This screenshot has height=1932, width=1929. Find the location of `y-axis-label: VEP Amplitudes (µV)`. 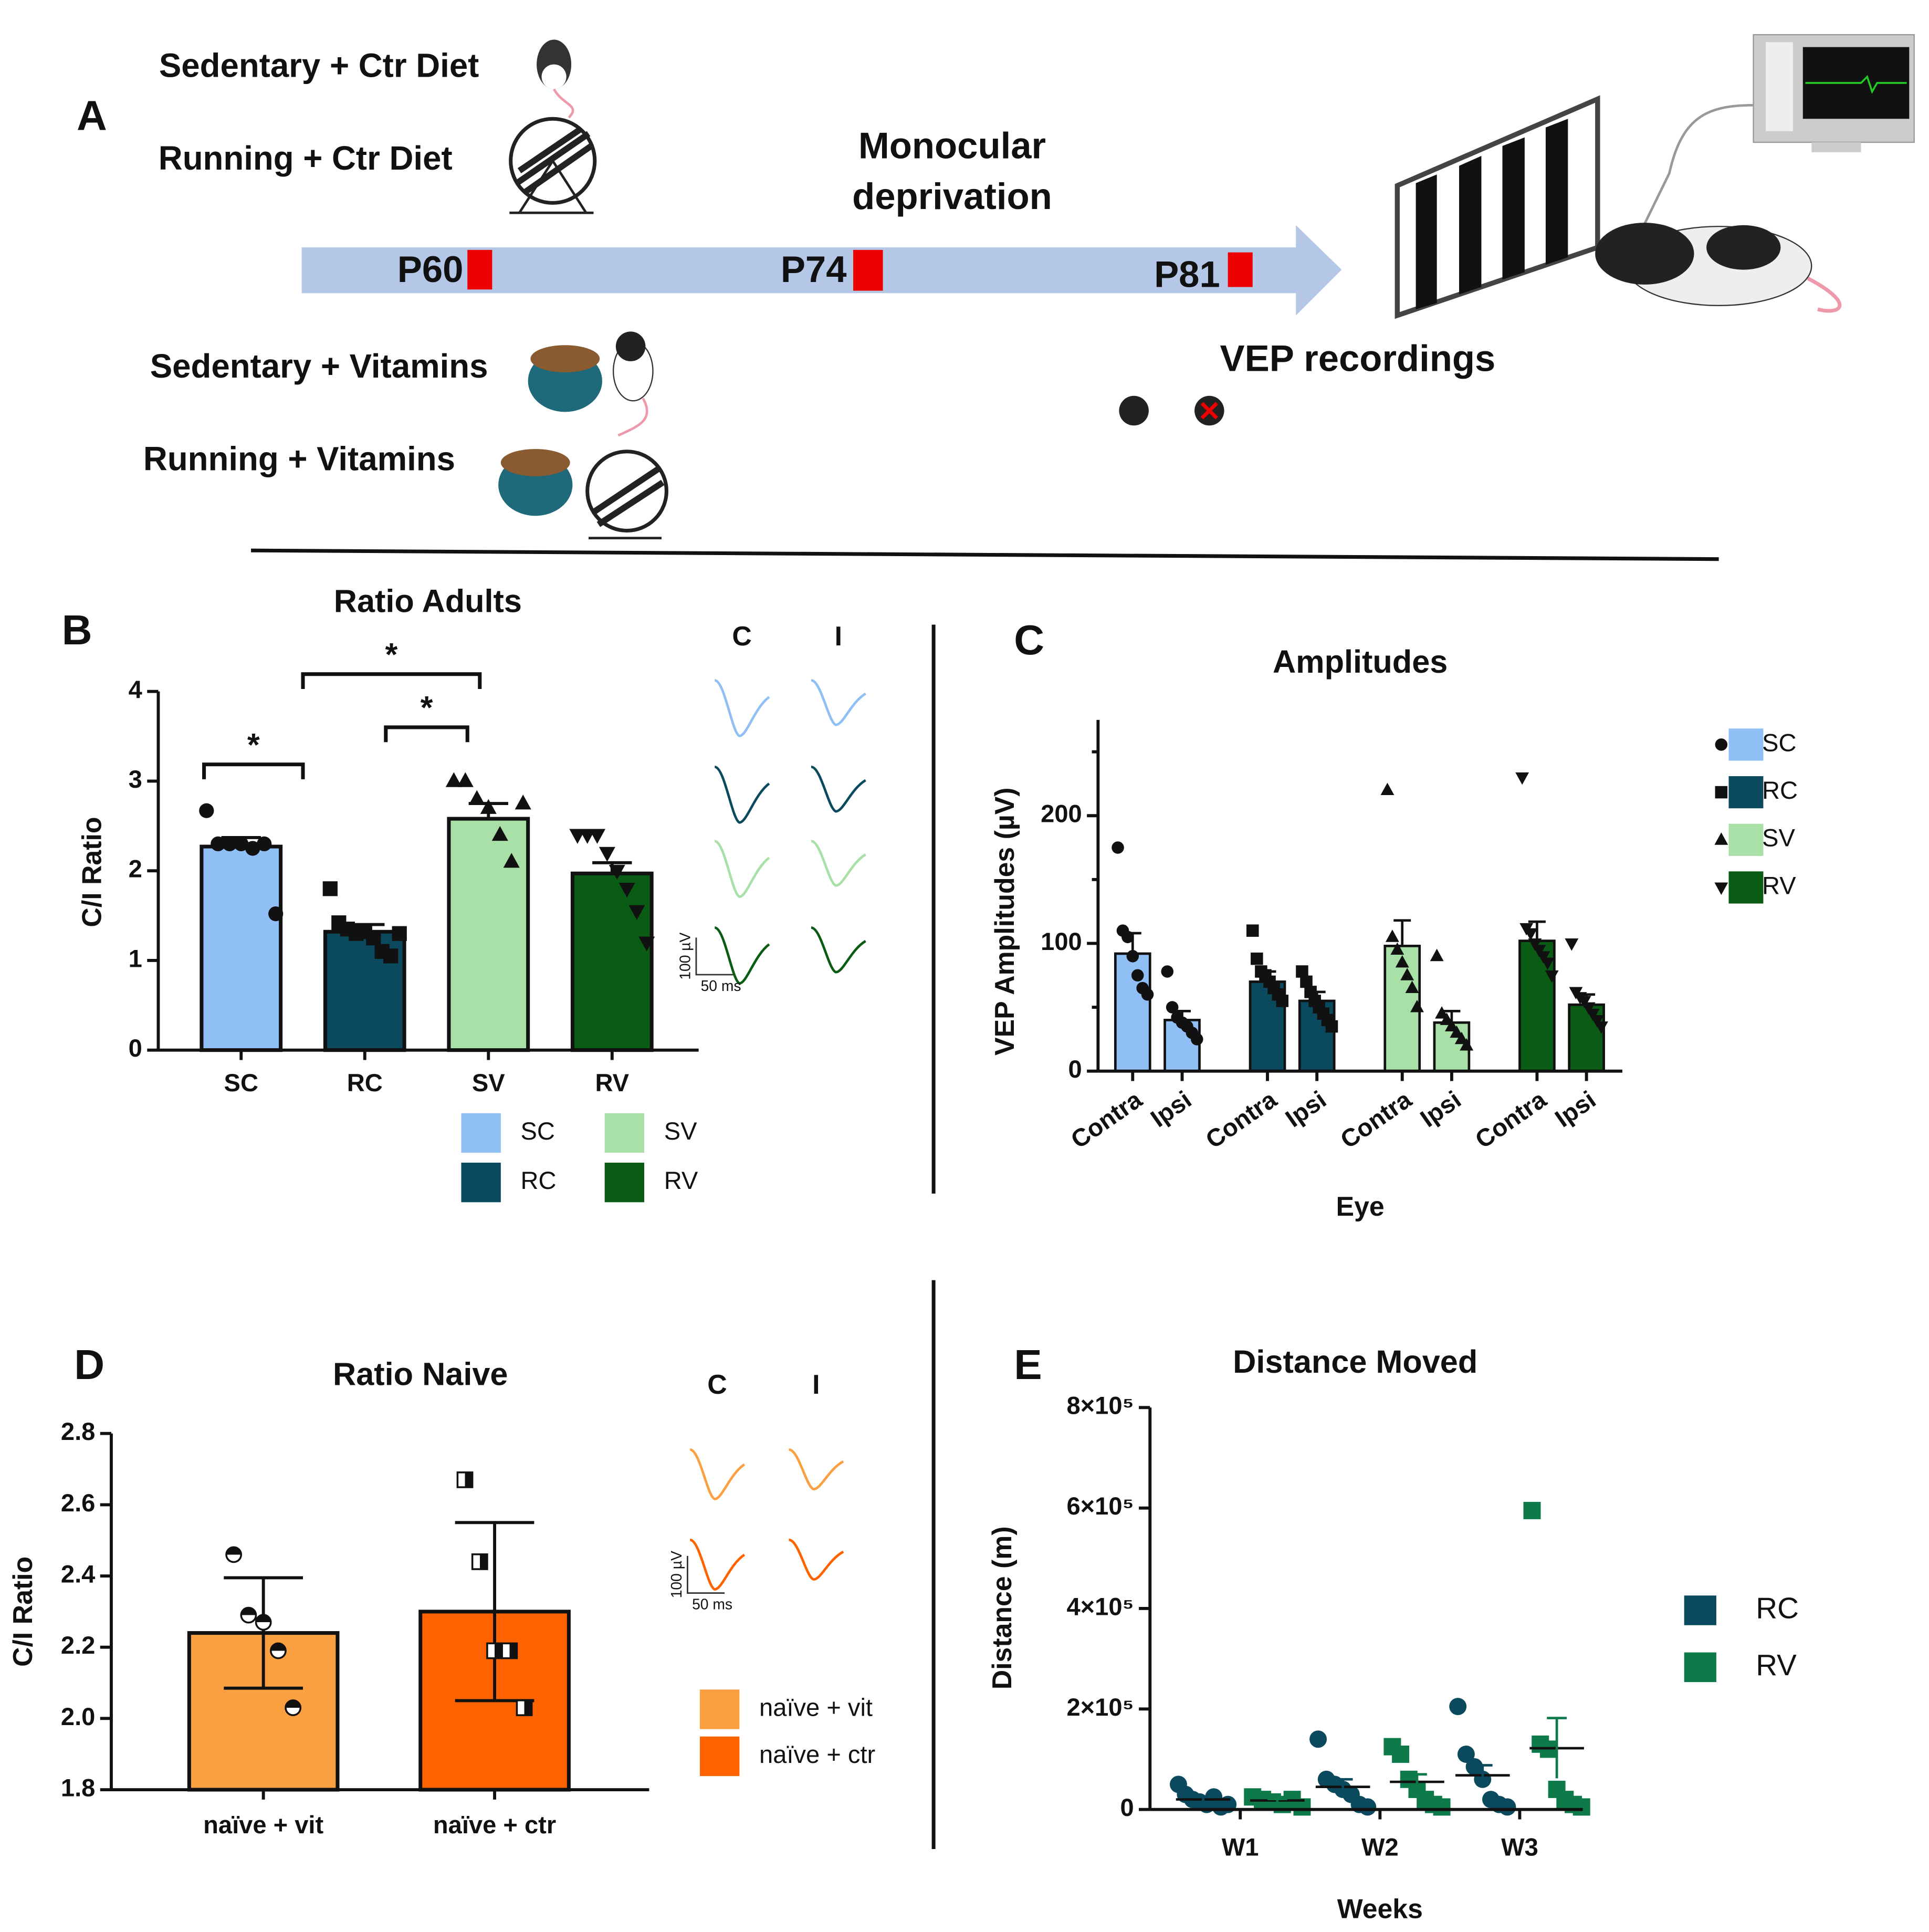

y-axis-label: VEP Amplitudes (µV) is located at coordinates (1004, 921).